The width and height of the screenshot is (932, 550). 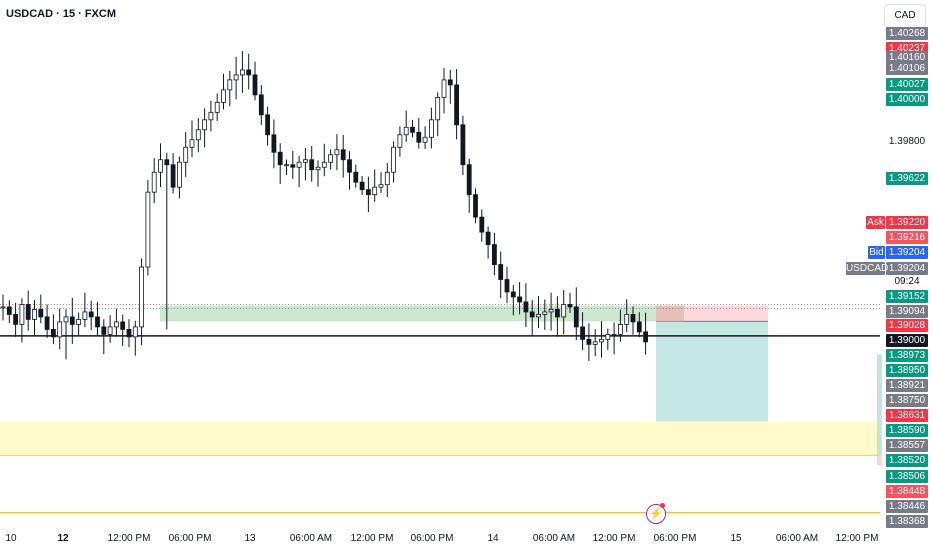 I want to click on price-label: 1.39094, so click(x=907, y=311).